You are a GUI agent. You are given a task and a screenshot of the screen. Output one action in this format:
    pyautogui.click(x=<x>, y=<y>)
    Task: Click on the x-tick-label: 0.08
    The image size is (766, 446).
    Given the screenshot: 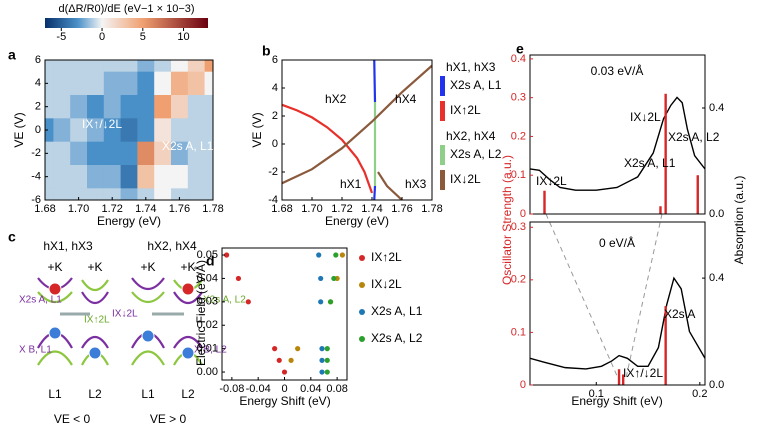 What is the action you would take?
    pyautogui.click(x=336, y=389)
    